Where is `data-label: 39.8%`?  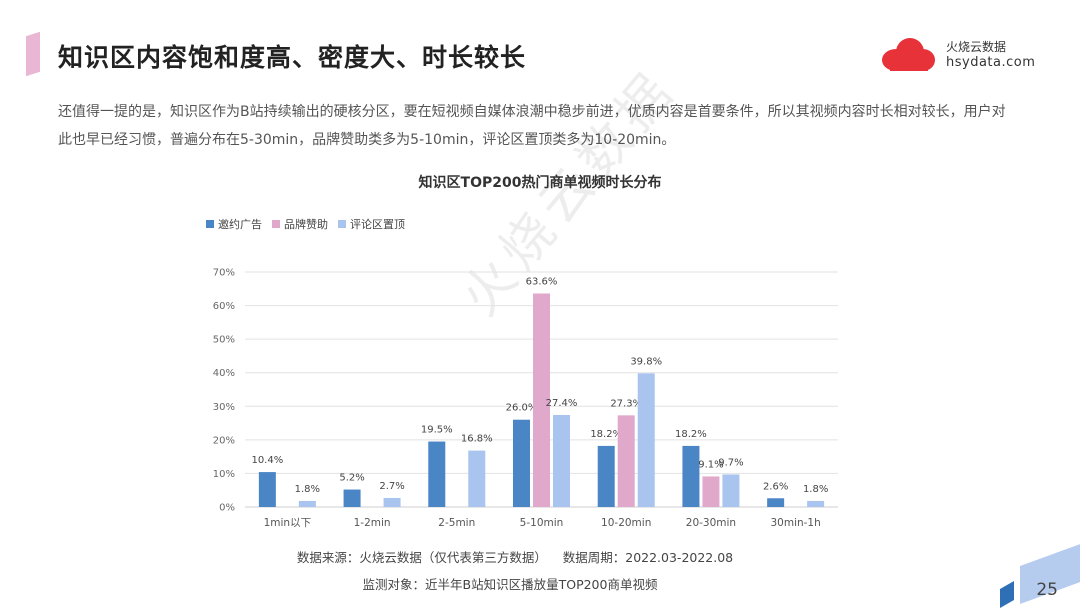 data-label: 39.8% is located at coordinates (646, 361).